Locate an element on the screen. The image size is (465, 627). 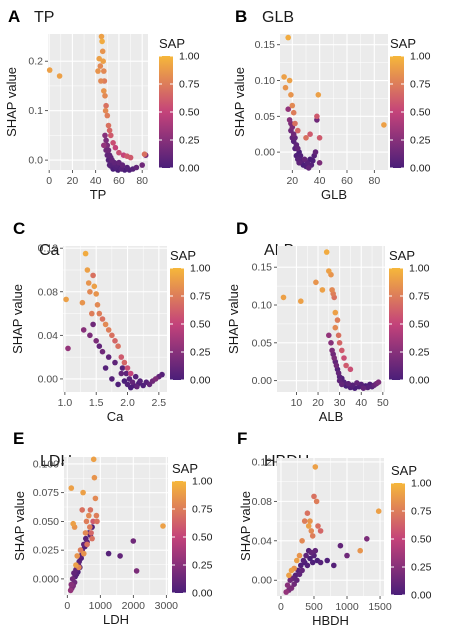
y-tick-label: 0.075 is located at coordinates (46, 493).